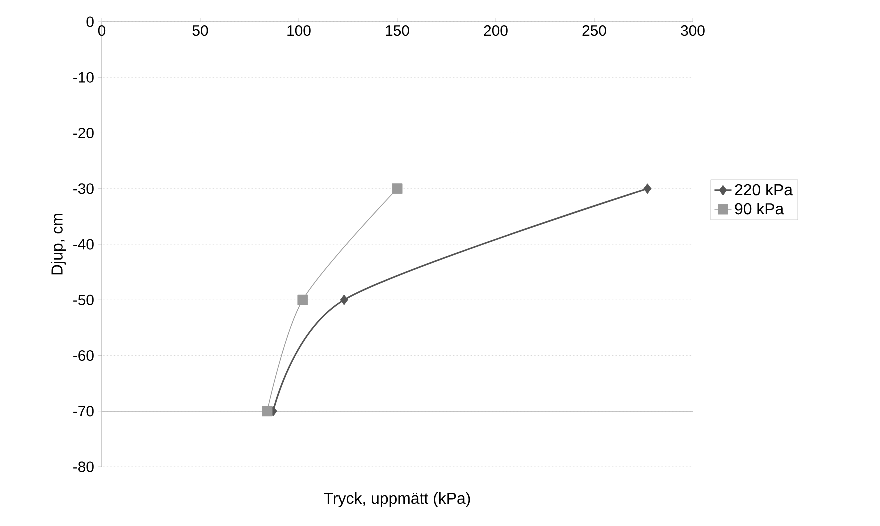 This screenshot has width=880, height=526. I want to click on y-axis-title: Djup, cm, so click(58, 244).